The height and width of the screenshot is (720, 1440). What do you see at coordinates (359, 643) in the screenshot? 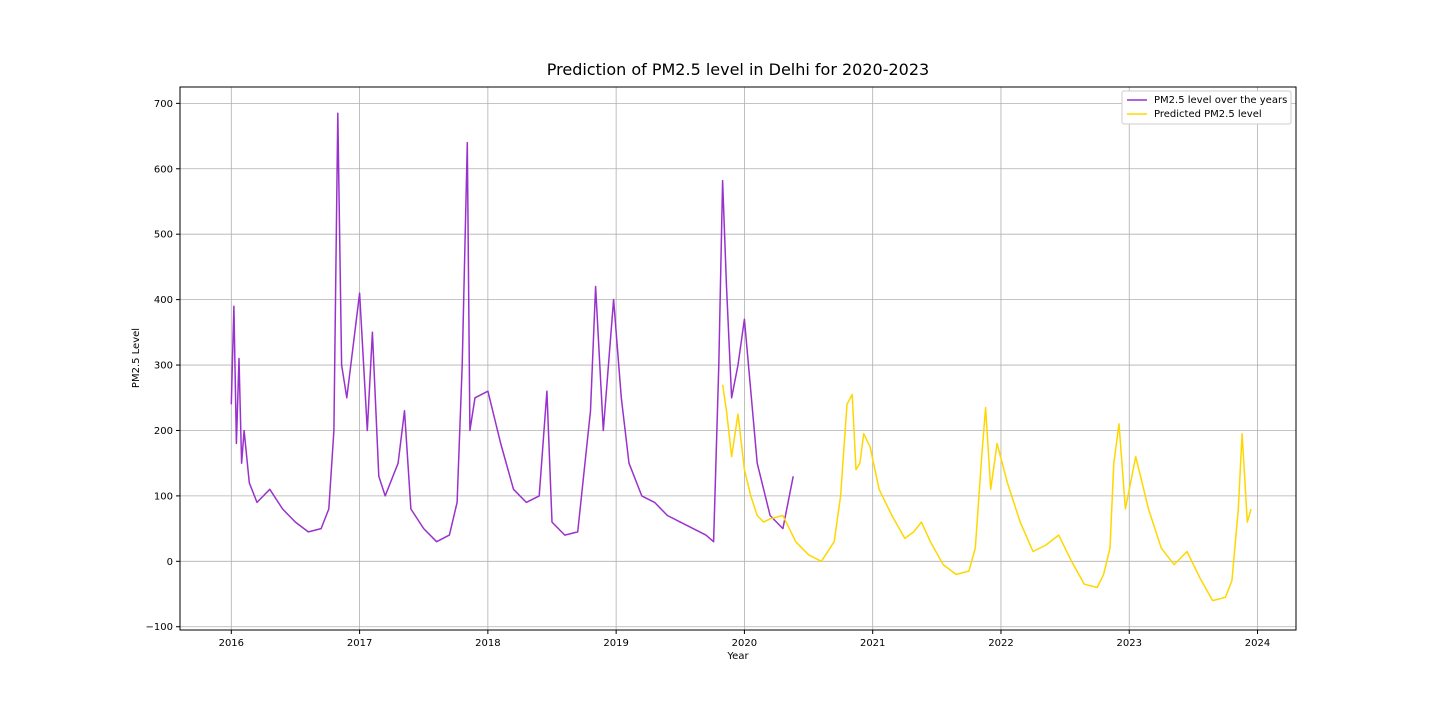
I see `x-tick-label: 2017` at bounding box center [359, 643].